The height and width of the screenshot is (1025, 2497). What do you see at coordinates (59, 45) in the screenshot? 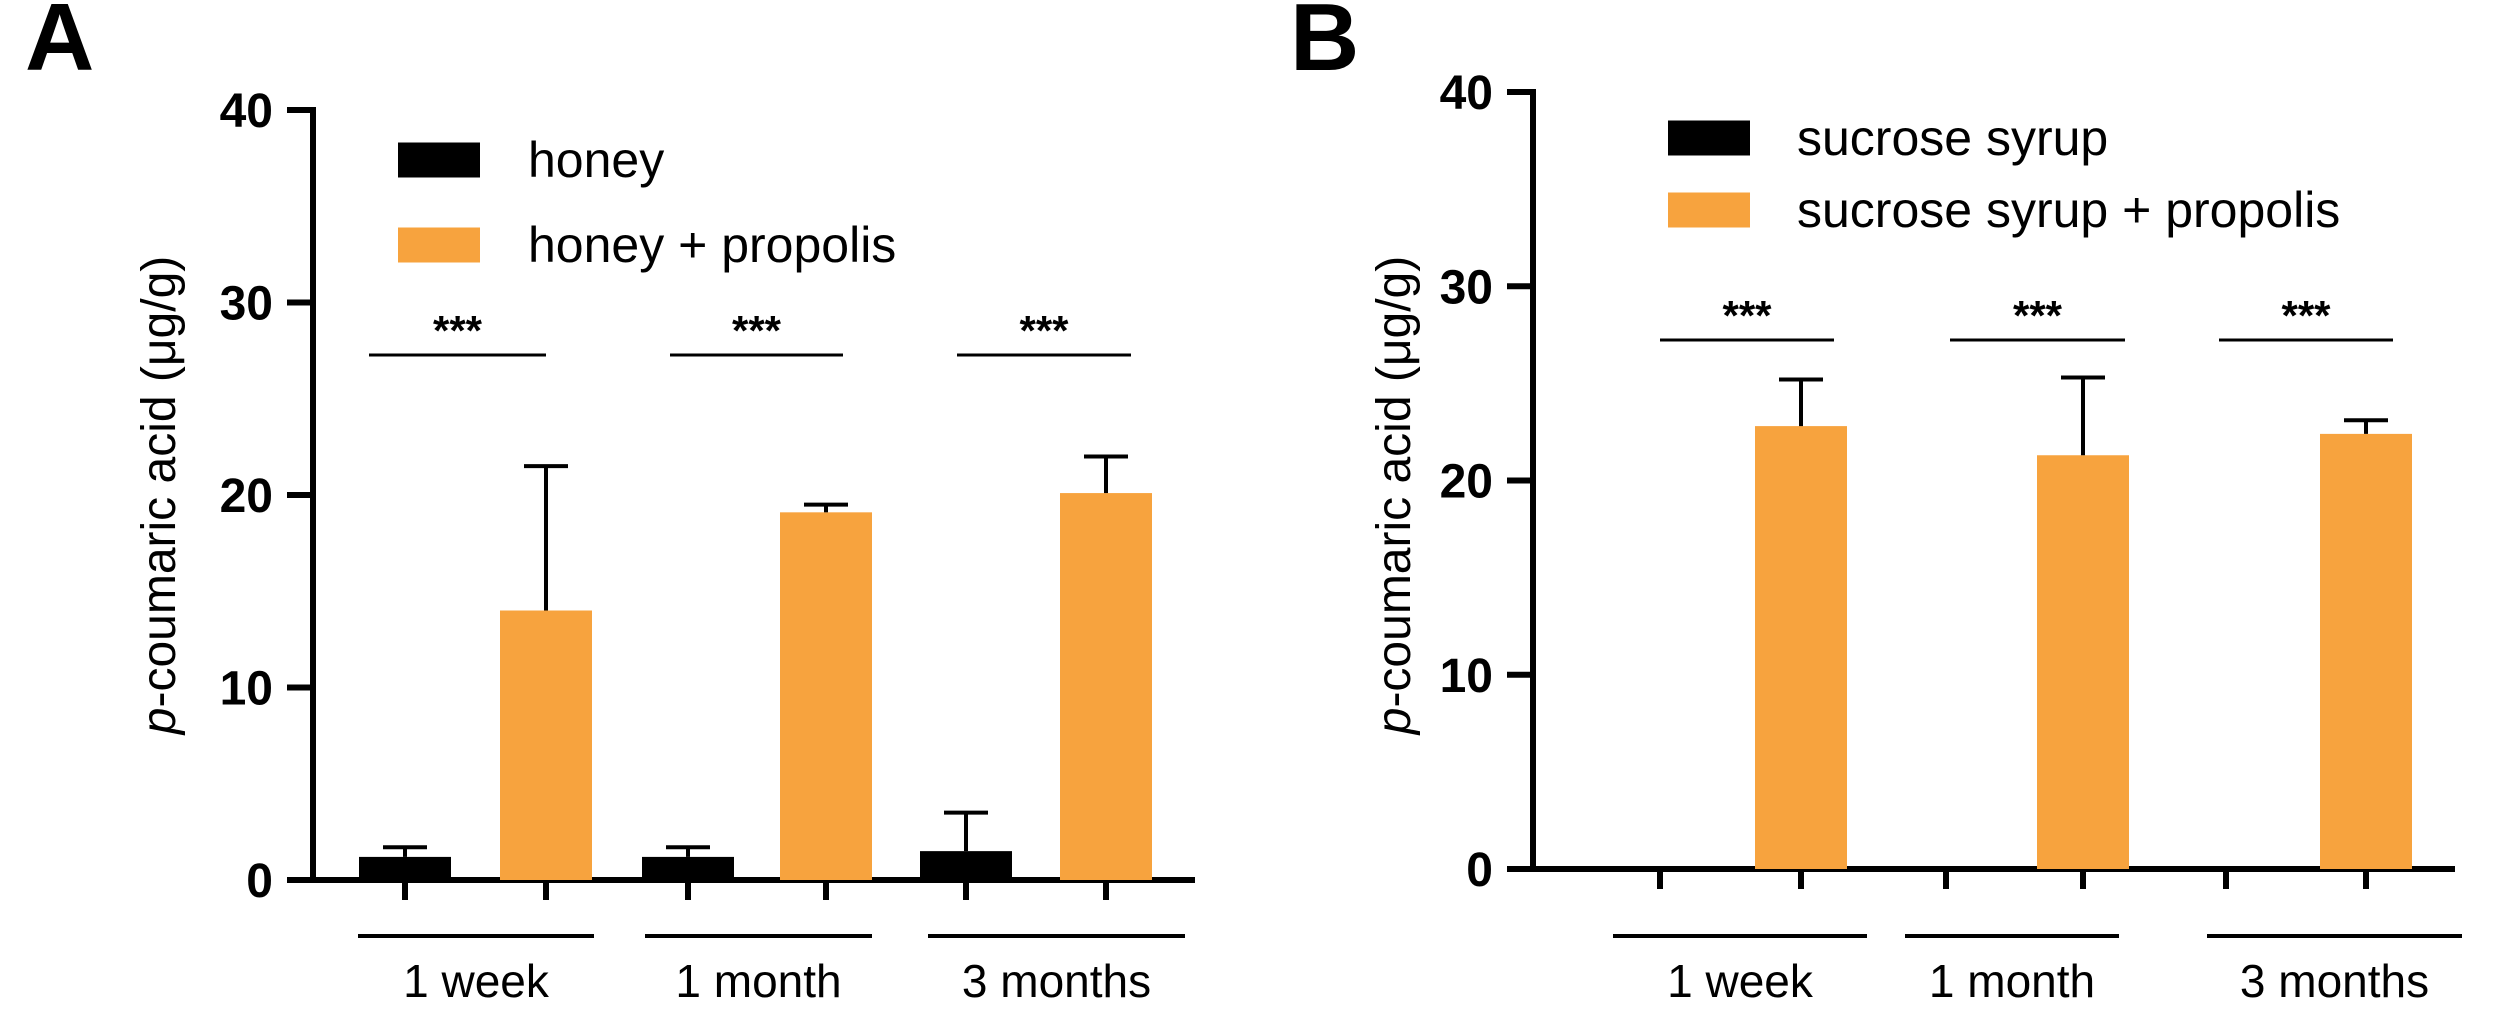
I see `panel-letter: A` at bounding box center [59, 45].